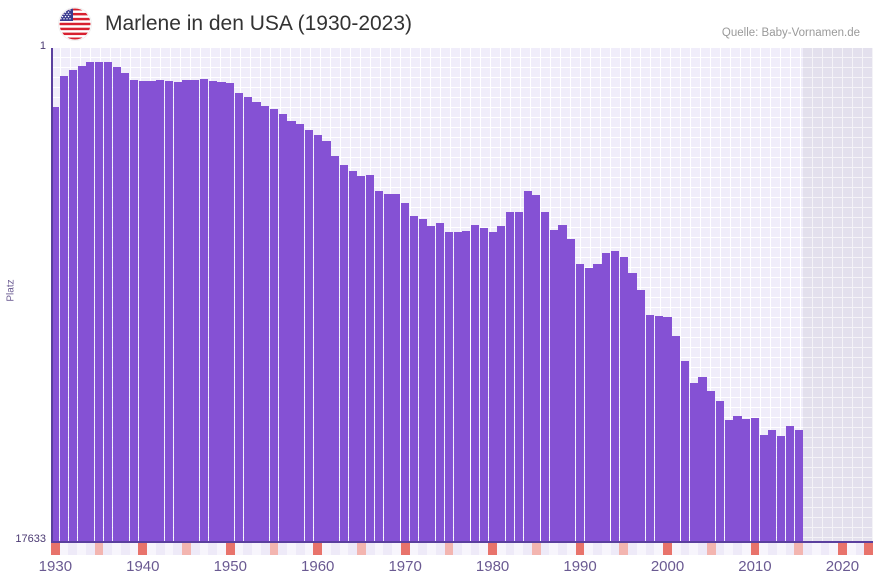  What do you see at coordinates (838, 294) in the screenshot?
I see `future-region` at bounding box center [838, 294].